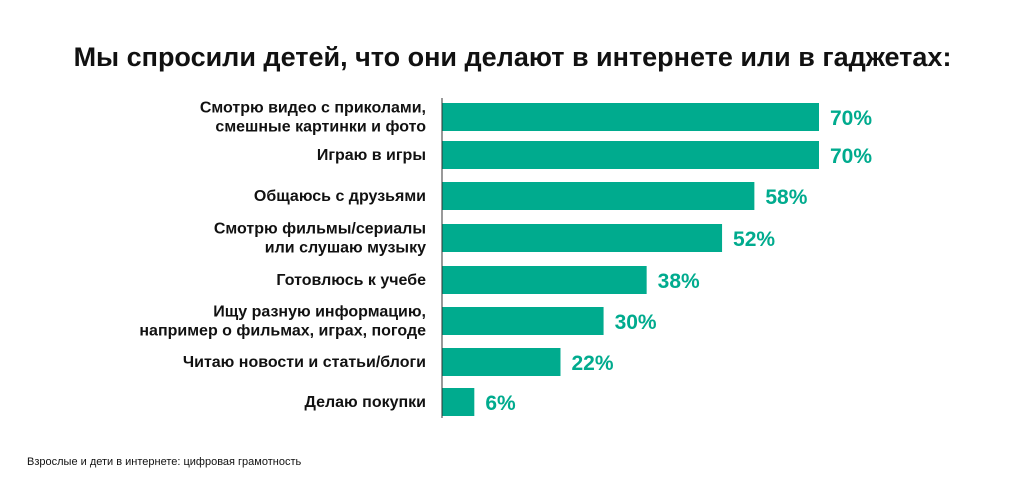 This screenshot has width=1025, height=494. What do you see at coordinates (754, 239) in the screenshot?
I see `value-label-4: 52%` at bounding box center [754, 239].